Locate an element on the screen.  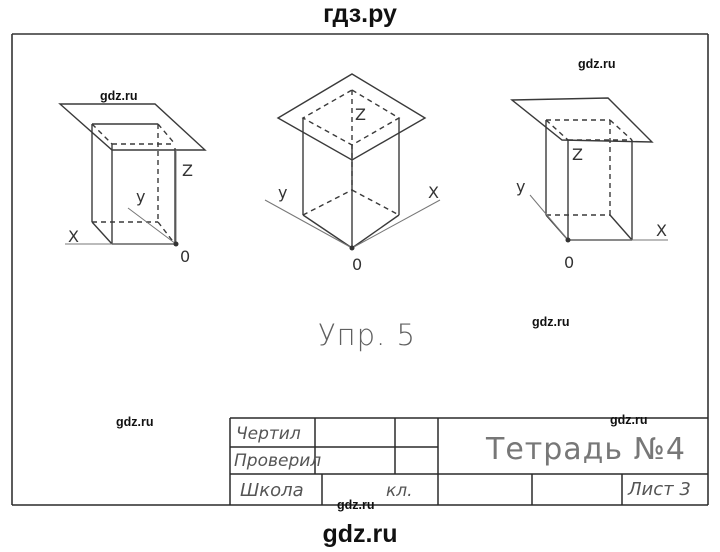
figure-2-origin: 0 is located at coordinates (357, 264).